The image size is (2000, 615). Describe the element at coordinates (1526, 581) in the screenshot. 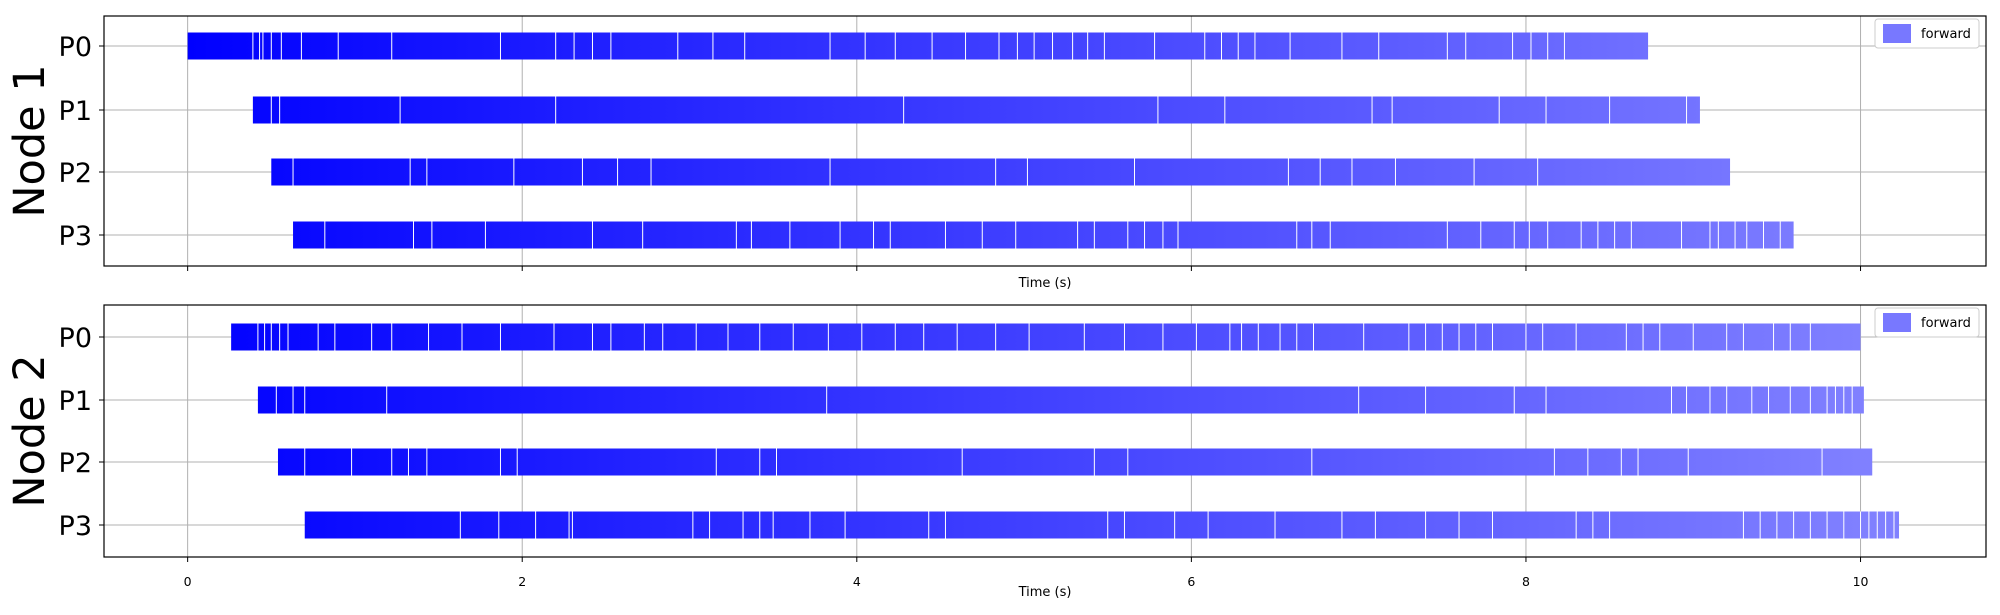

I see `x-tick-label: 8` at that location.